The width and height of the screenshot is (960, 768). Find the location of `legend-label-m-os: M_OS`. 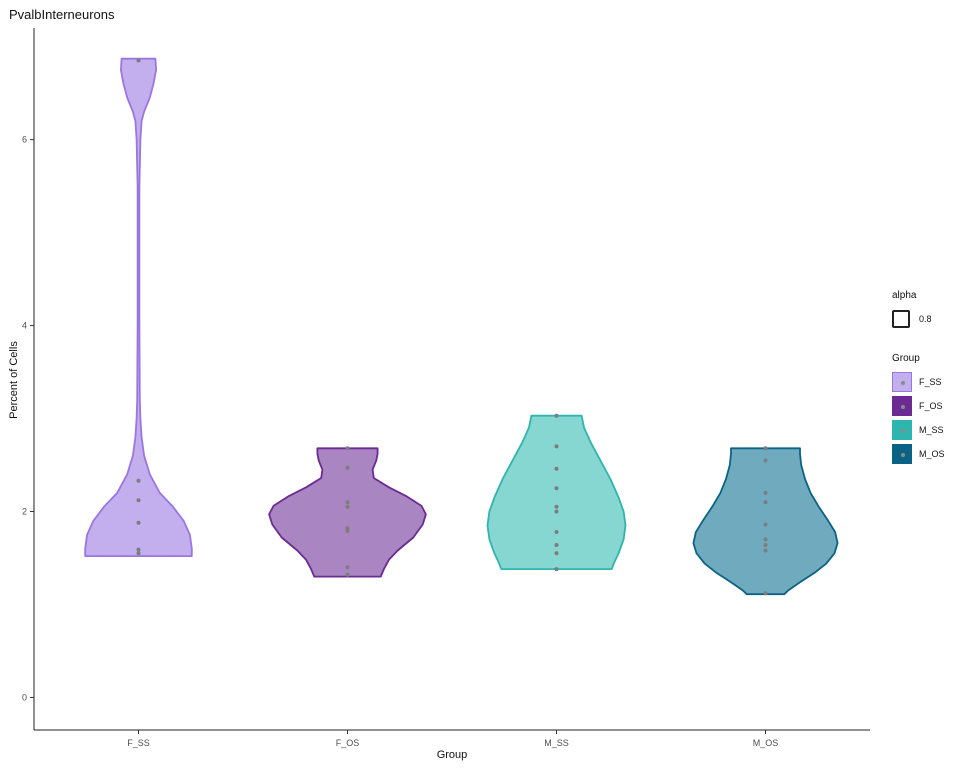

legend-label-m-os: M_OS is located at coordinates (932, 454).